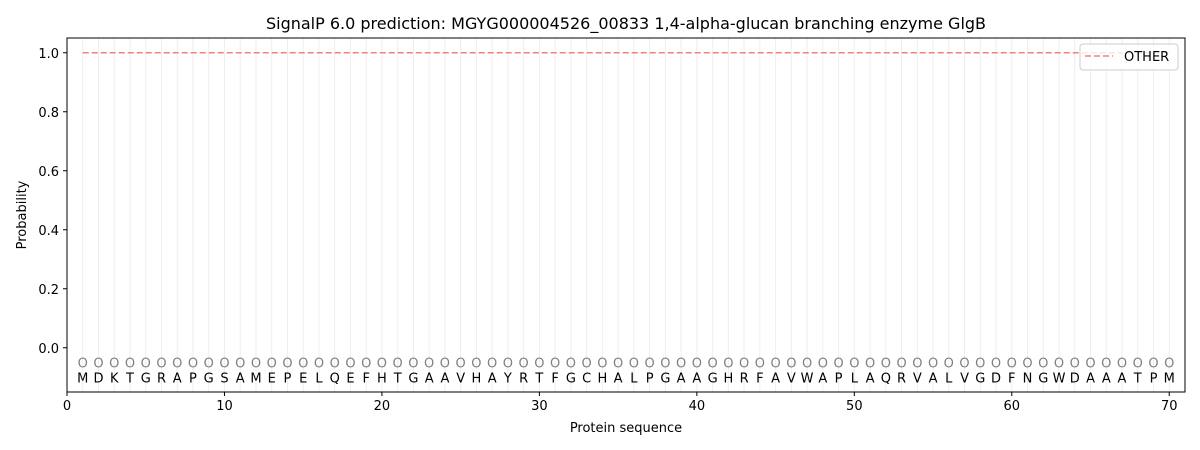  I want to click on x-tick-label: 60, so click(1012, 406).